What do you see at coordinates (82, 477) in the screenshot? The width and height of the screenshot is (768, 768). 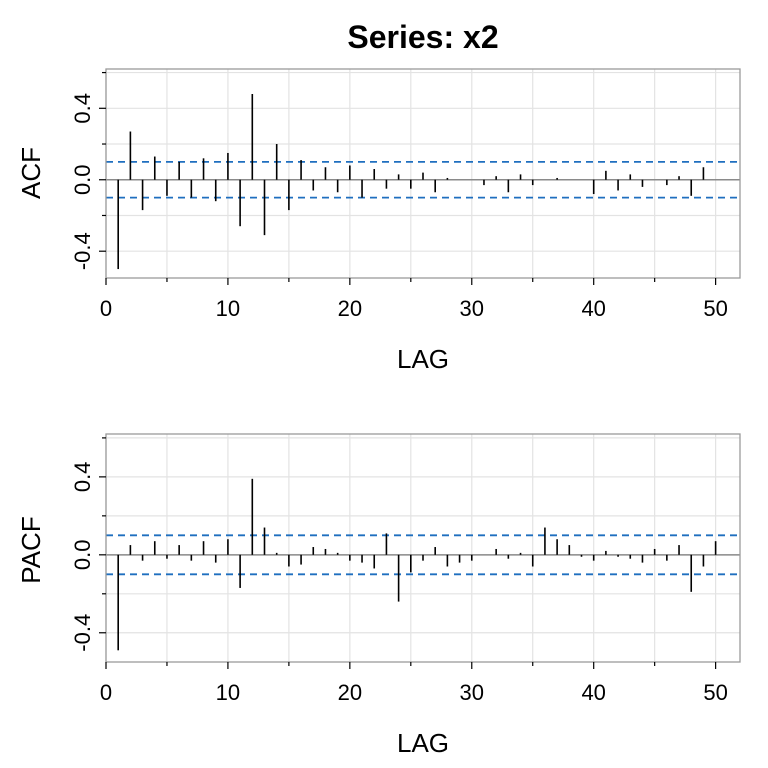 I see `pacf-y-tick-label: 0.4` at bounding box center [82, 477].